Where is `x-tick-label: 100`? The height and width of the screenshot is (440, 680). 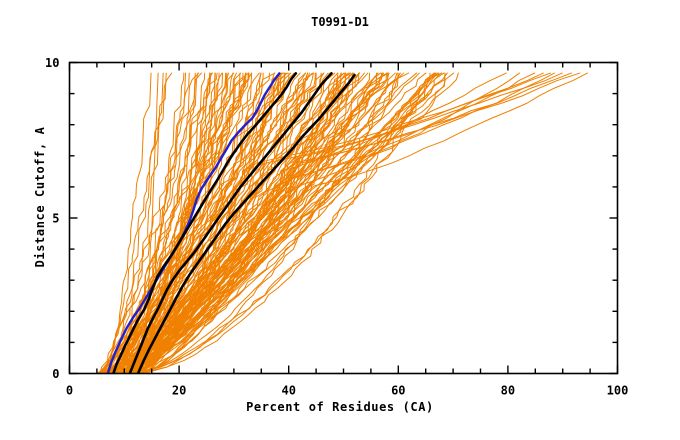
x-tick-label: 100 is located at coordinates (618, 391).